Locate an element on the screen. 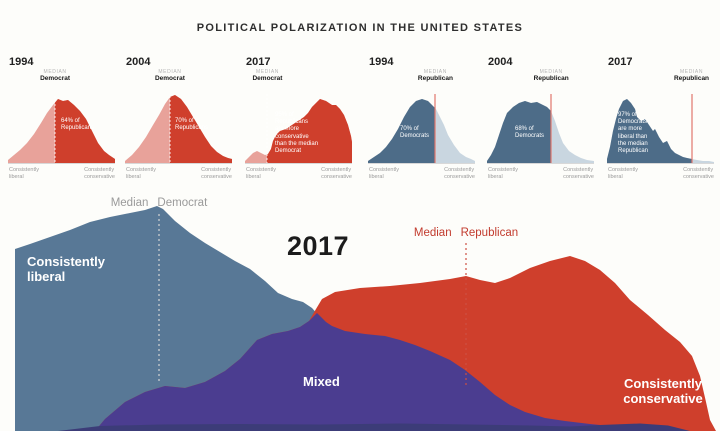 The height and width of the screenshot is (431, 720). bottom-band-area is located at coordinates (374, 427).